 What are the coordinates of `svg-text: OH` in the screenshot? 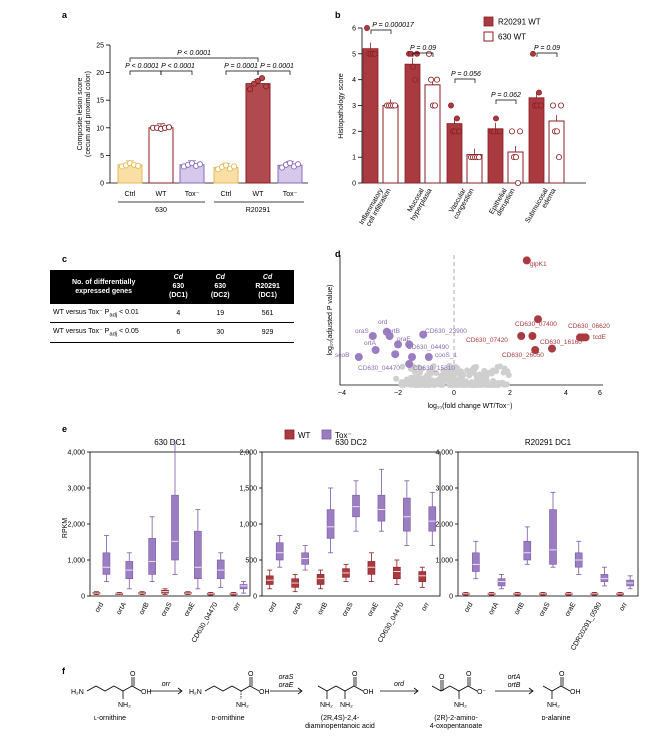 It's located at (264, 692).